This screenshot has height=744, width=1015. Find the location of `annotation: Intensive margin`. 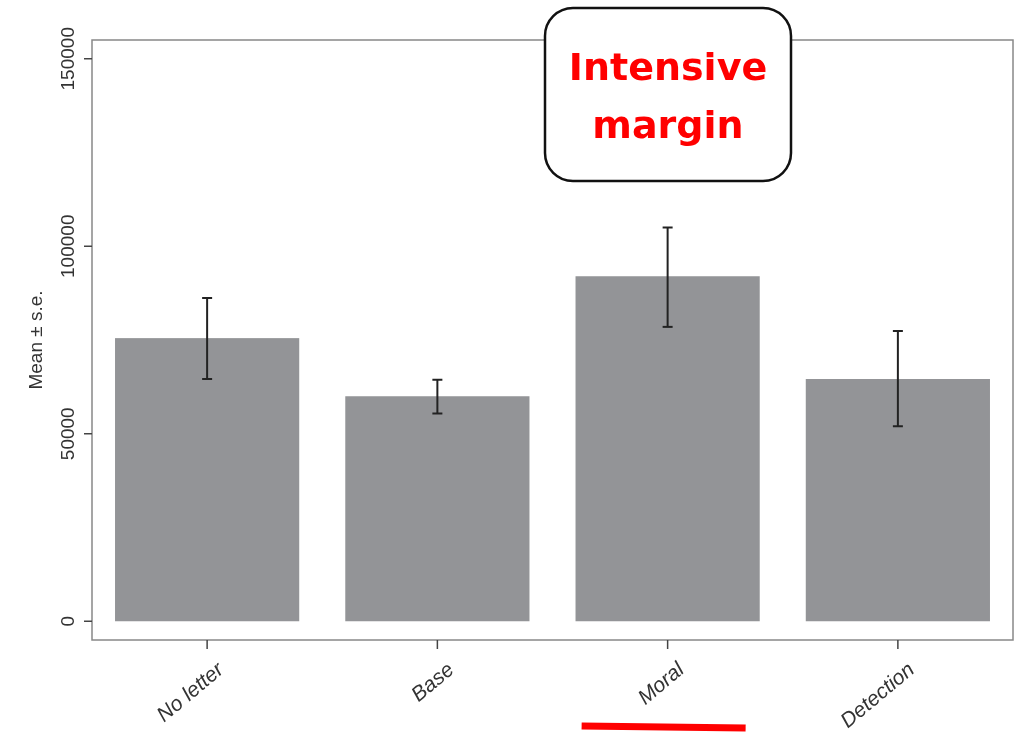

annotation: Intensive margin is located at coordinates (668, 96).